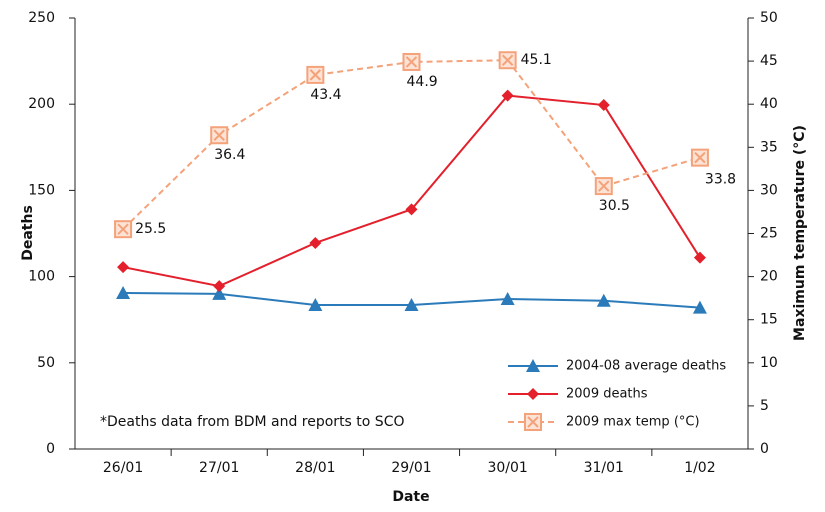 This screenshot has height=512, width=825. What do you see at coordinates (720, 180) in the screenshot?
I see `data-label: 33.8` at bounding box center [720, 180].